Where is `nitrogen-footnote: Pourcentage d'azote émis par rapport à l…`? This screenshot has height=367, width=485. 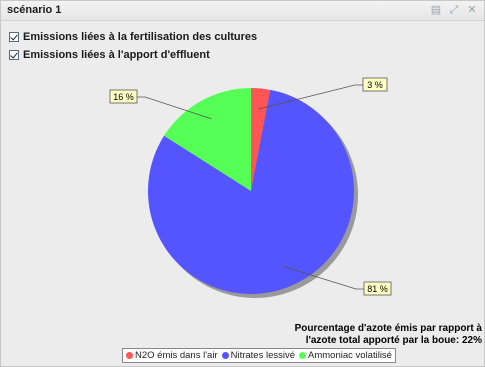
nitrogen-footnote: Pourcentage d'azote émis par rapport à l… is located at coordinates (388, 335).